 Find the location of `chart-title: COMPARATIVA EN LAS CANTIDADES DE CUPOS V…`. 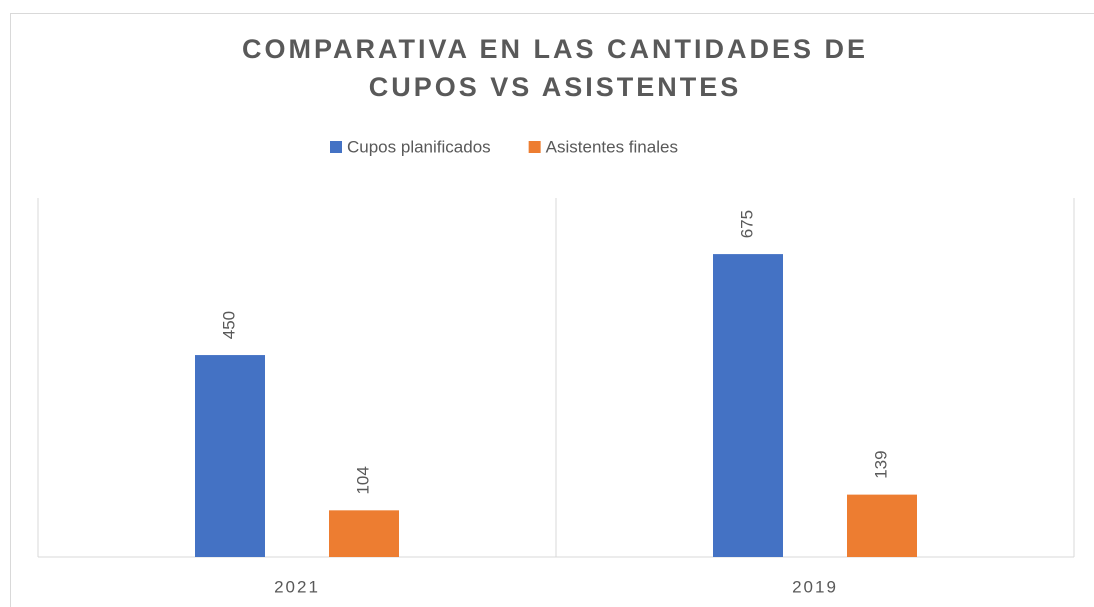

chart-title: COMPARATIVA EN LAS CANTIDADES DE CUPOS V… is located at coordinates (554, 68).